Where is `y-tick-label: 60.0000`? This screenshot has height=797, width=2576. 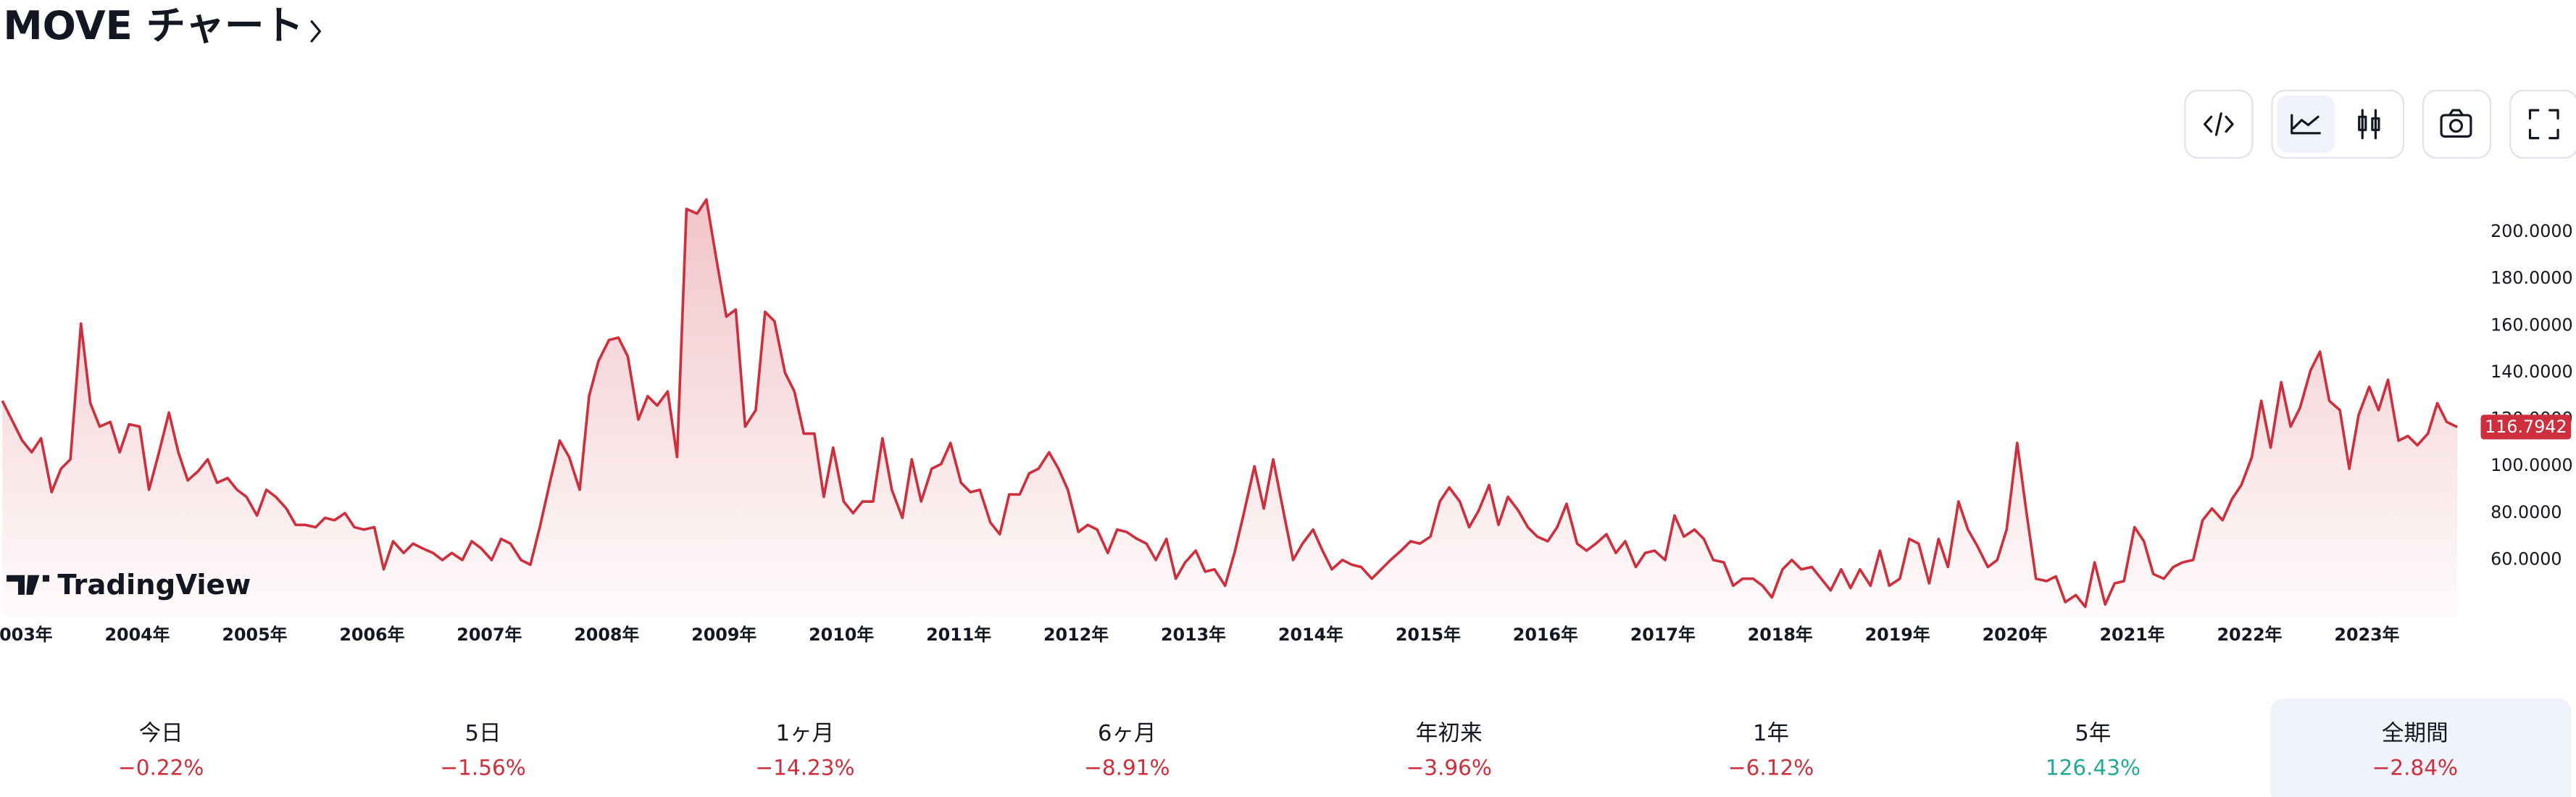 y-tick-label: 60.0000 is located at coordinates (2526, 558).